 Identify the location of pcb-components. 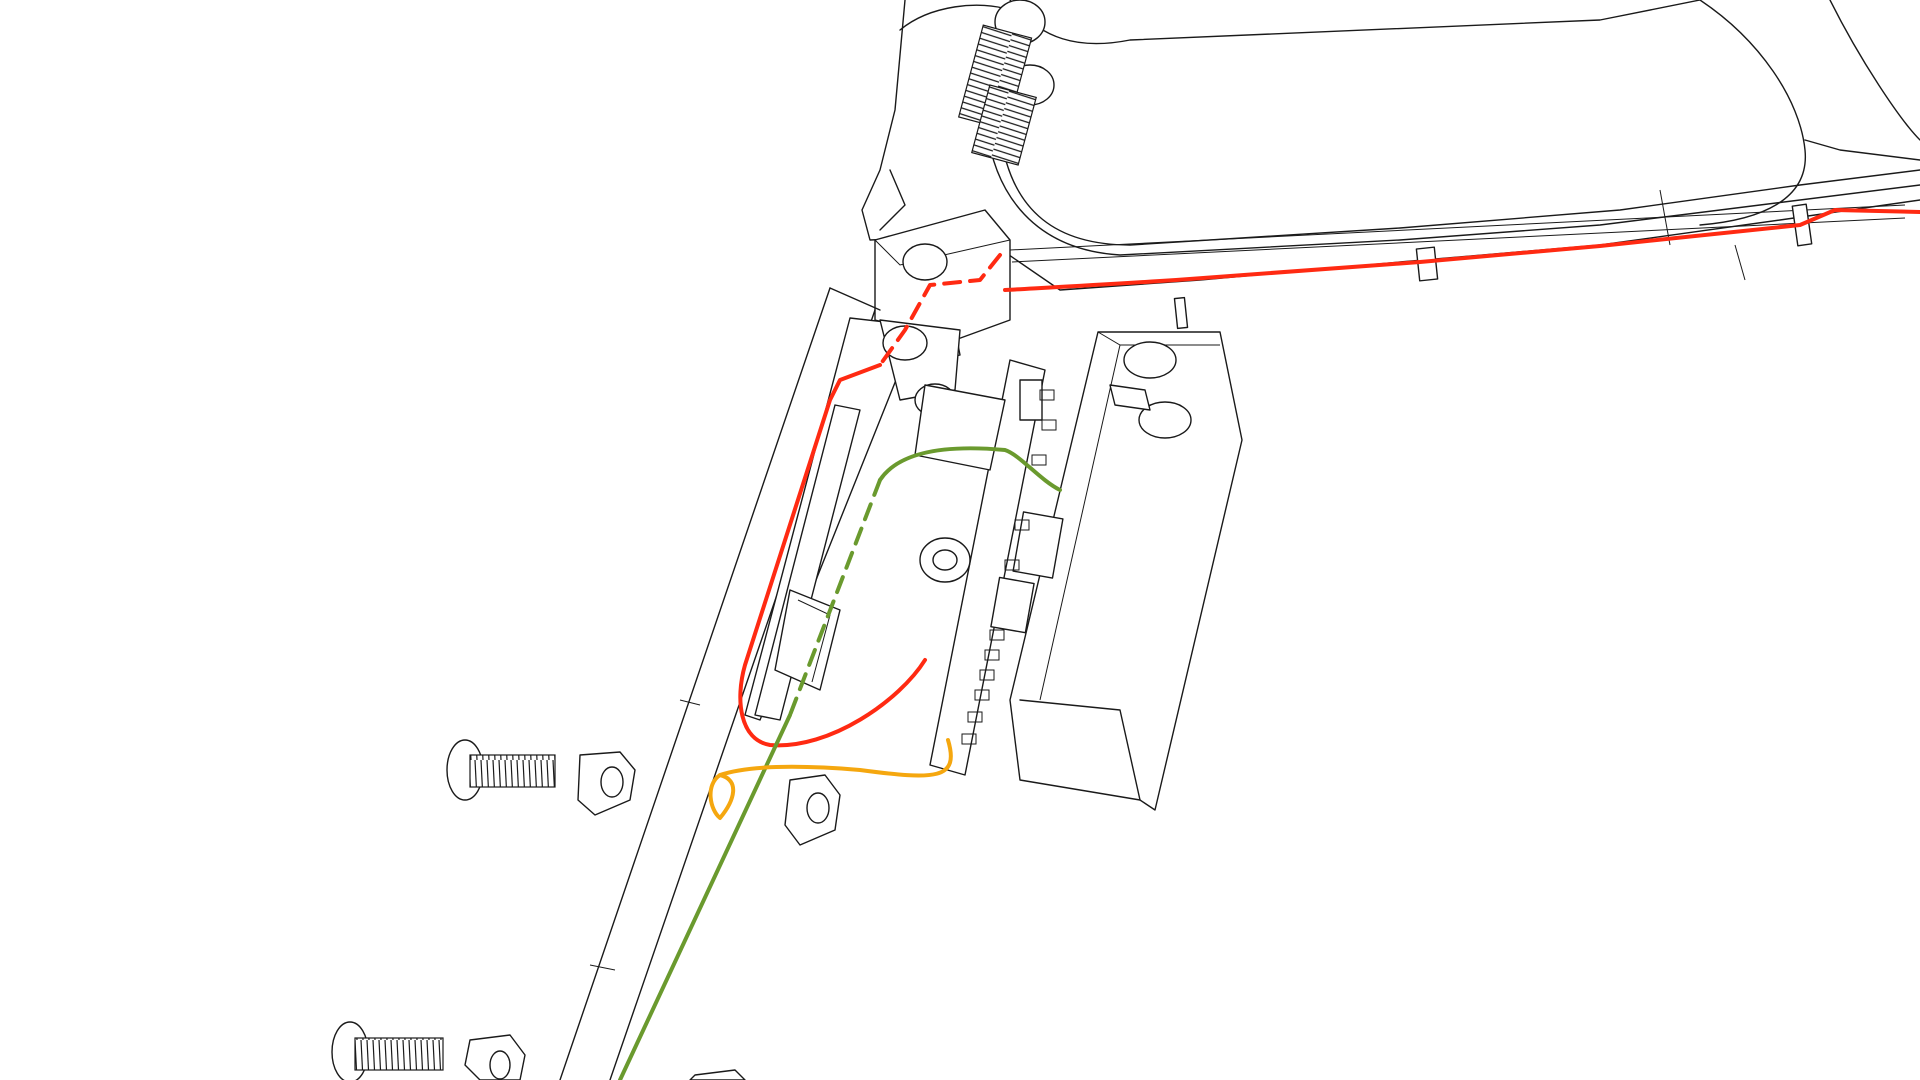
(1009, 567).